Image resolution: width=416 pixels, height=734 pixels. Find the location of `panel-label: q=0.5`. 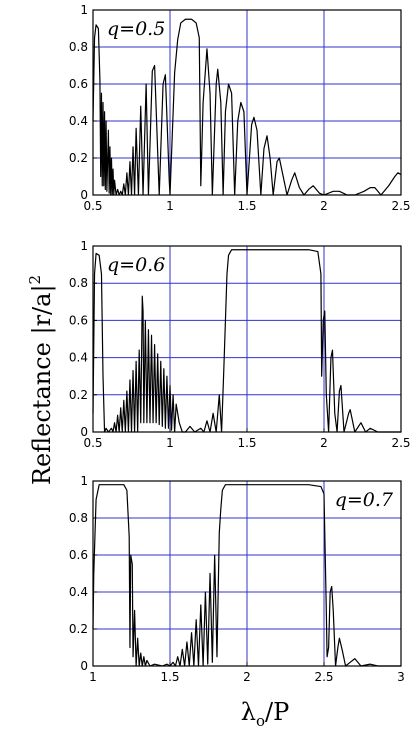

panel-label: q=0.5 is located at coordinates (136, 29).